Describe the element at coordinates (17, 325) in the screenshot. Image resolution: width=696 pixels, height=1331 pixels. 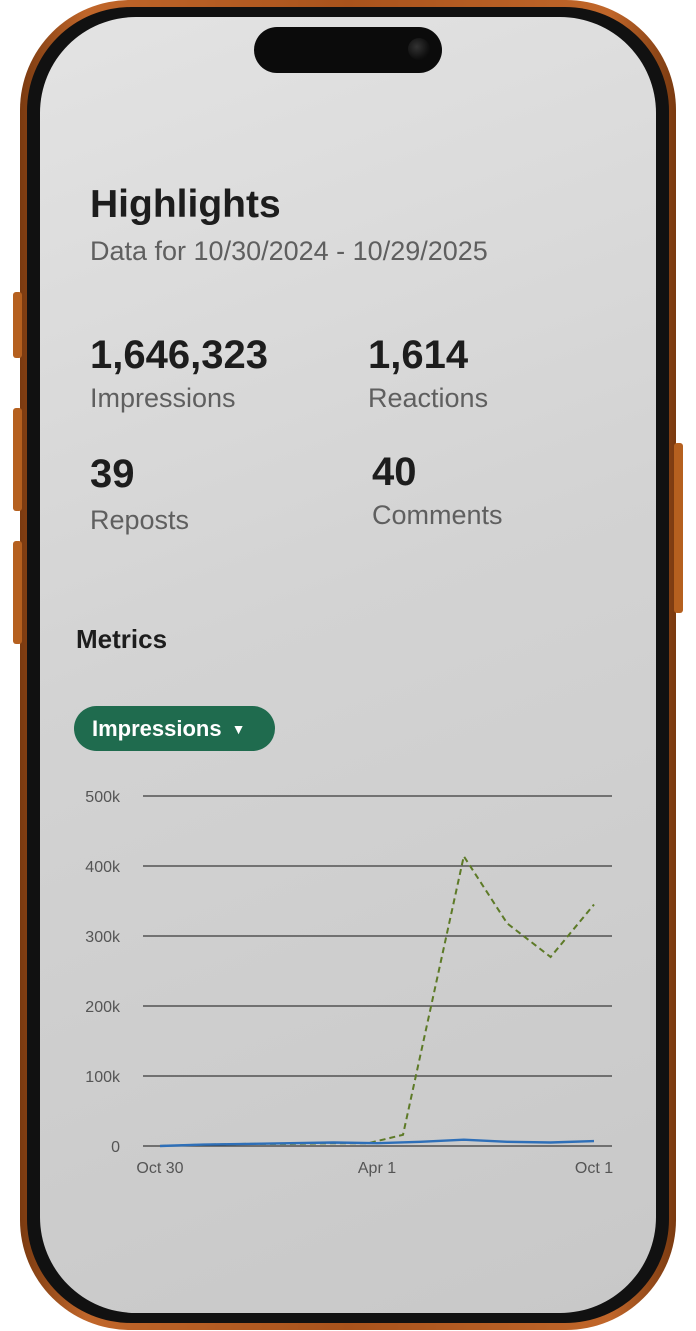
I see `action-button` at that location.